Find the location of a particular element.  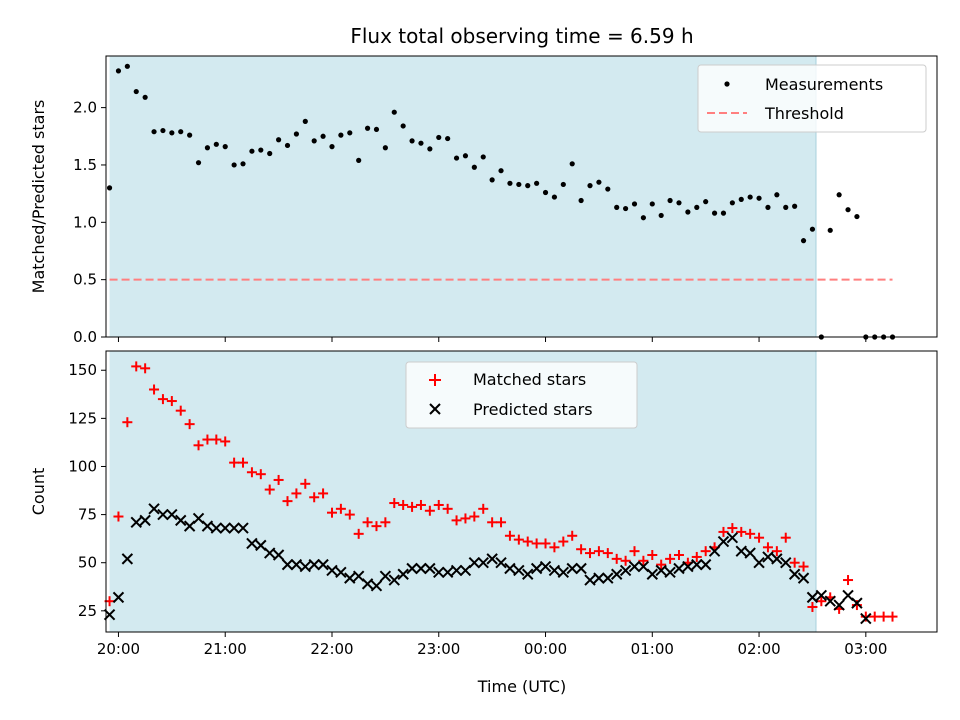

y-tick-label: 50 is located at coordinates (87, 563).